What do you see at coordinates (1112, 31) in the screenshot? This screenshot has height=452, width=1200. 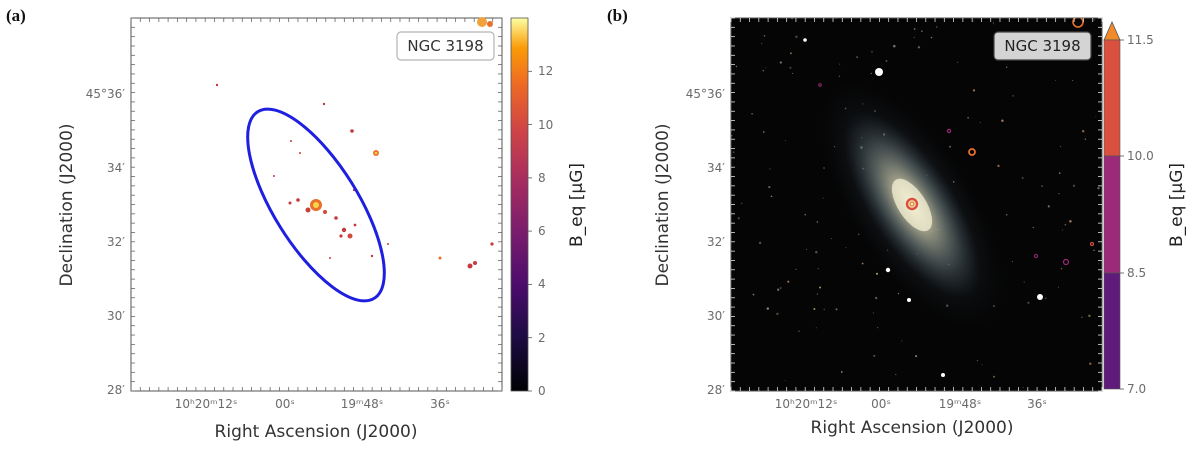 I see `colorbar-extend-arrow` at bounding box center [1112, 31].